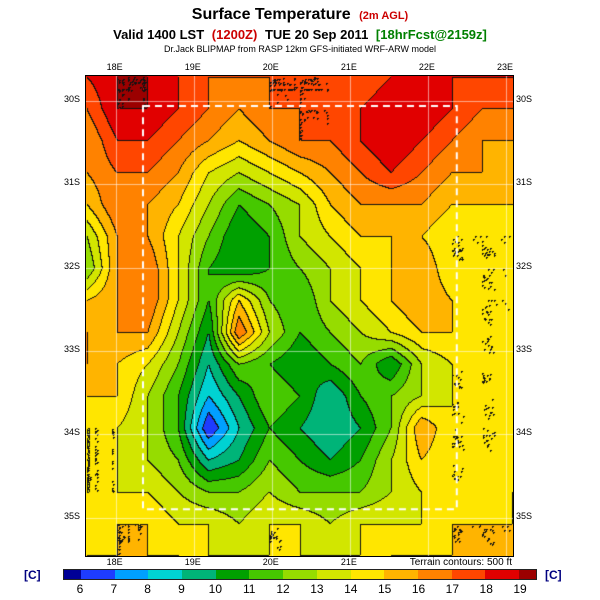  Describe the element at coordinates (486, 589) in the screenshot. I see `colorbar-tick-18: 18` at that location.